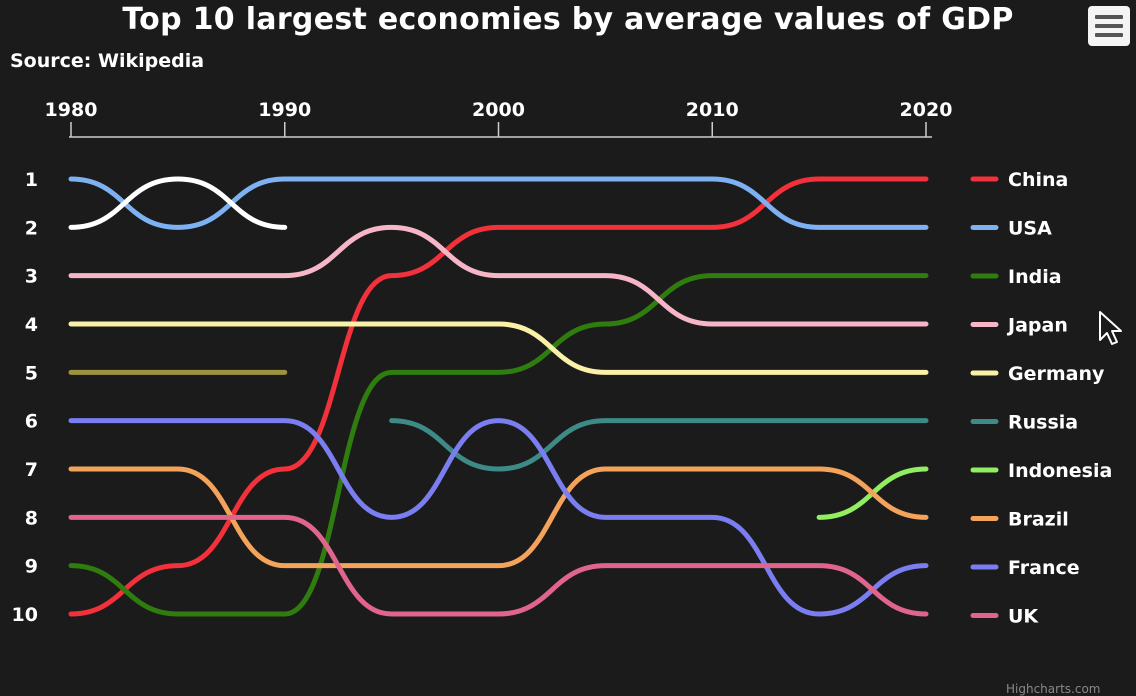 This screenshot has width=1136, height=696. Describe the element at coordinates (1004, 617) in the screenshot. I see `legend-item-uk: UK` at that location.